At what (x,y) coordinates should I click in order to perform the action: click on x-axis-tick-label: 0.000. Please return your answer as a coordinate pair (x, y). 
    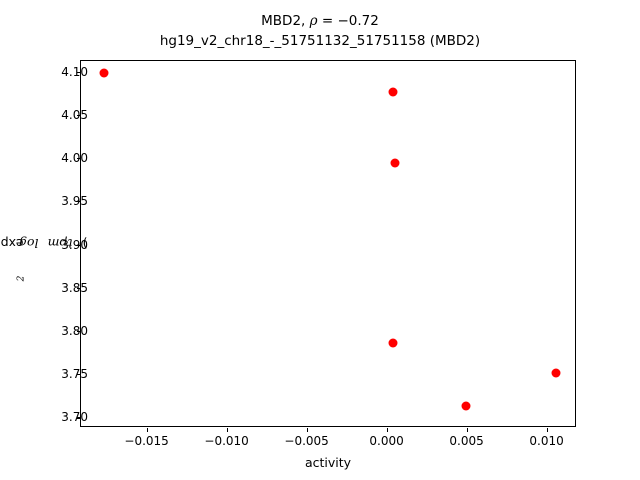
    Looking at the image, I should click on (386, 441).